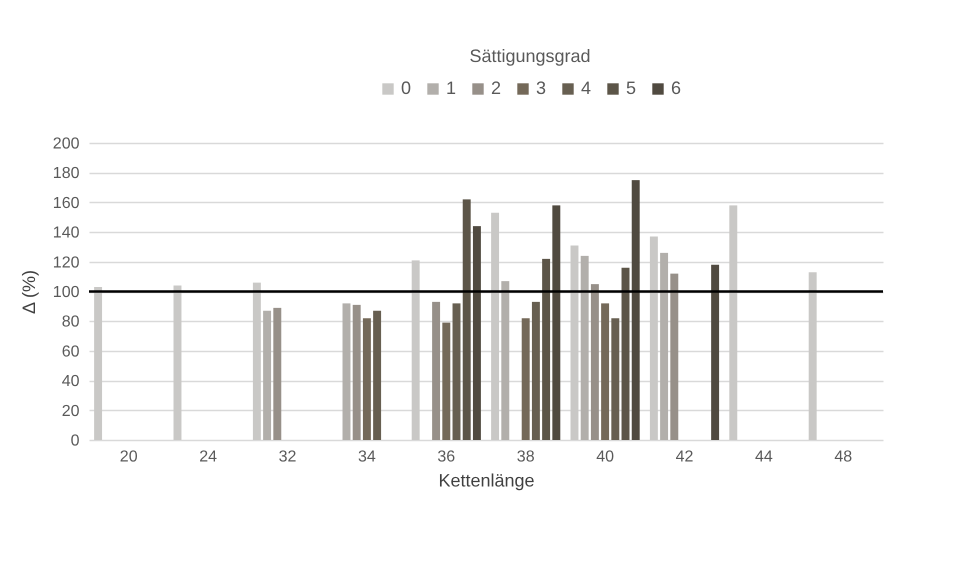 Image resolution: width=959 pixels, height=581 pixels. Describe the element at coordinates (208, 457) in the screenshot. I see `x-tick-label: 24` at that location.